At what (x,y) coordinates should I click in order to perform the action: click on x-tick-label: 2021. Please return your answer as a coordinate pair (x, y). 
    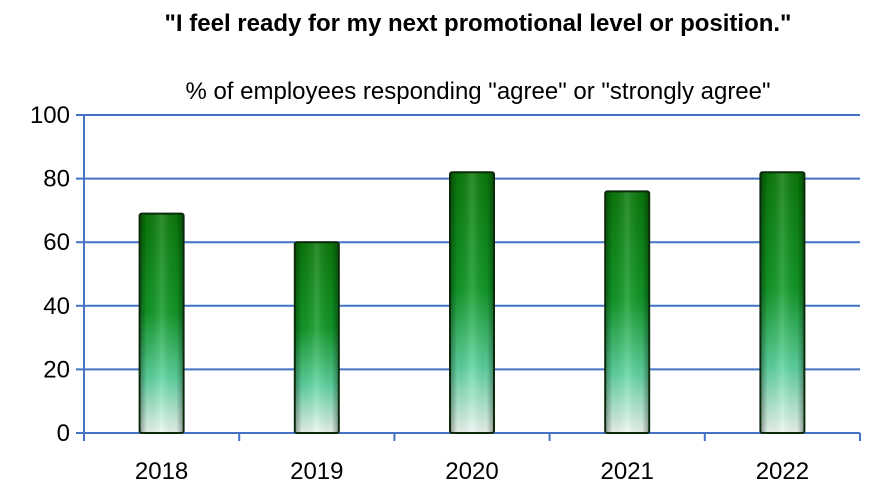
    Looking at the image, I should click on (627, 470).